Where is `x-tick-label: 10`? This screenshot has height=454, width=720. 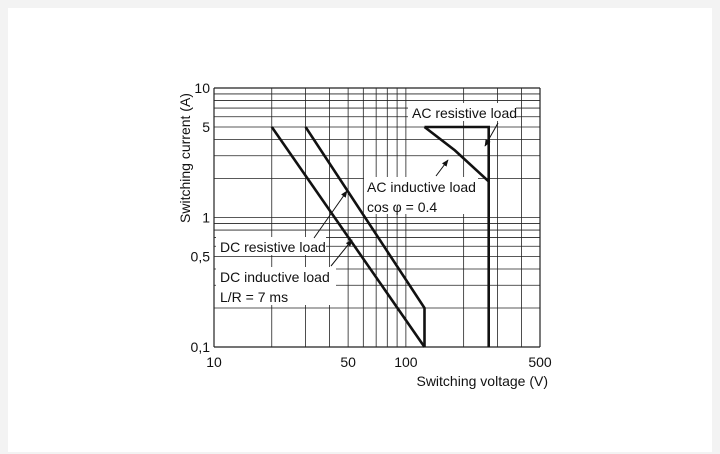
x-tick-label: 10 is located at coordinates (214, 362).